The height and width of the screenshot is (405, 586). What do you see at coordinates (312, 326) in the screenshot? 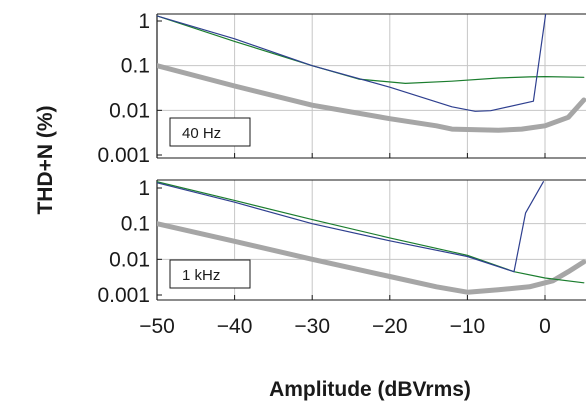
I see `x-tick-label: −30` at bounding box center [312, 326].